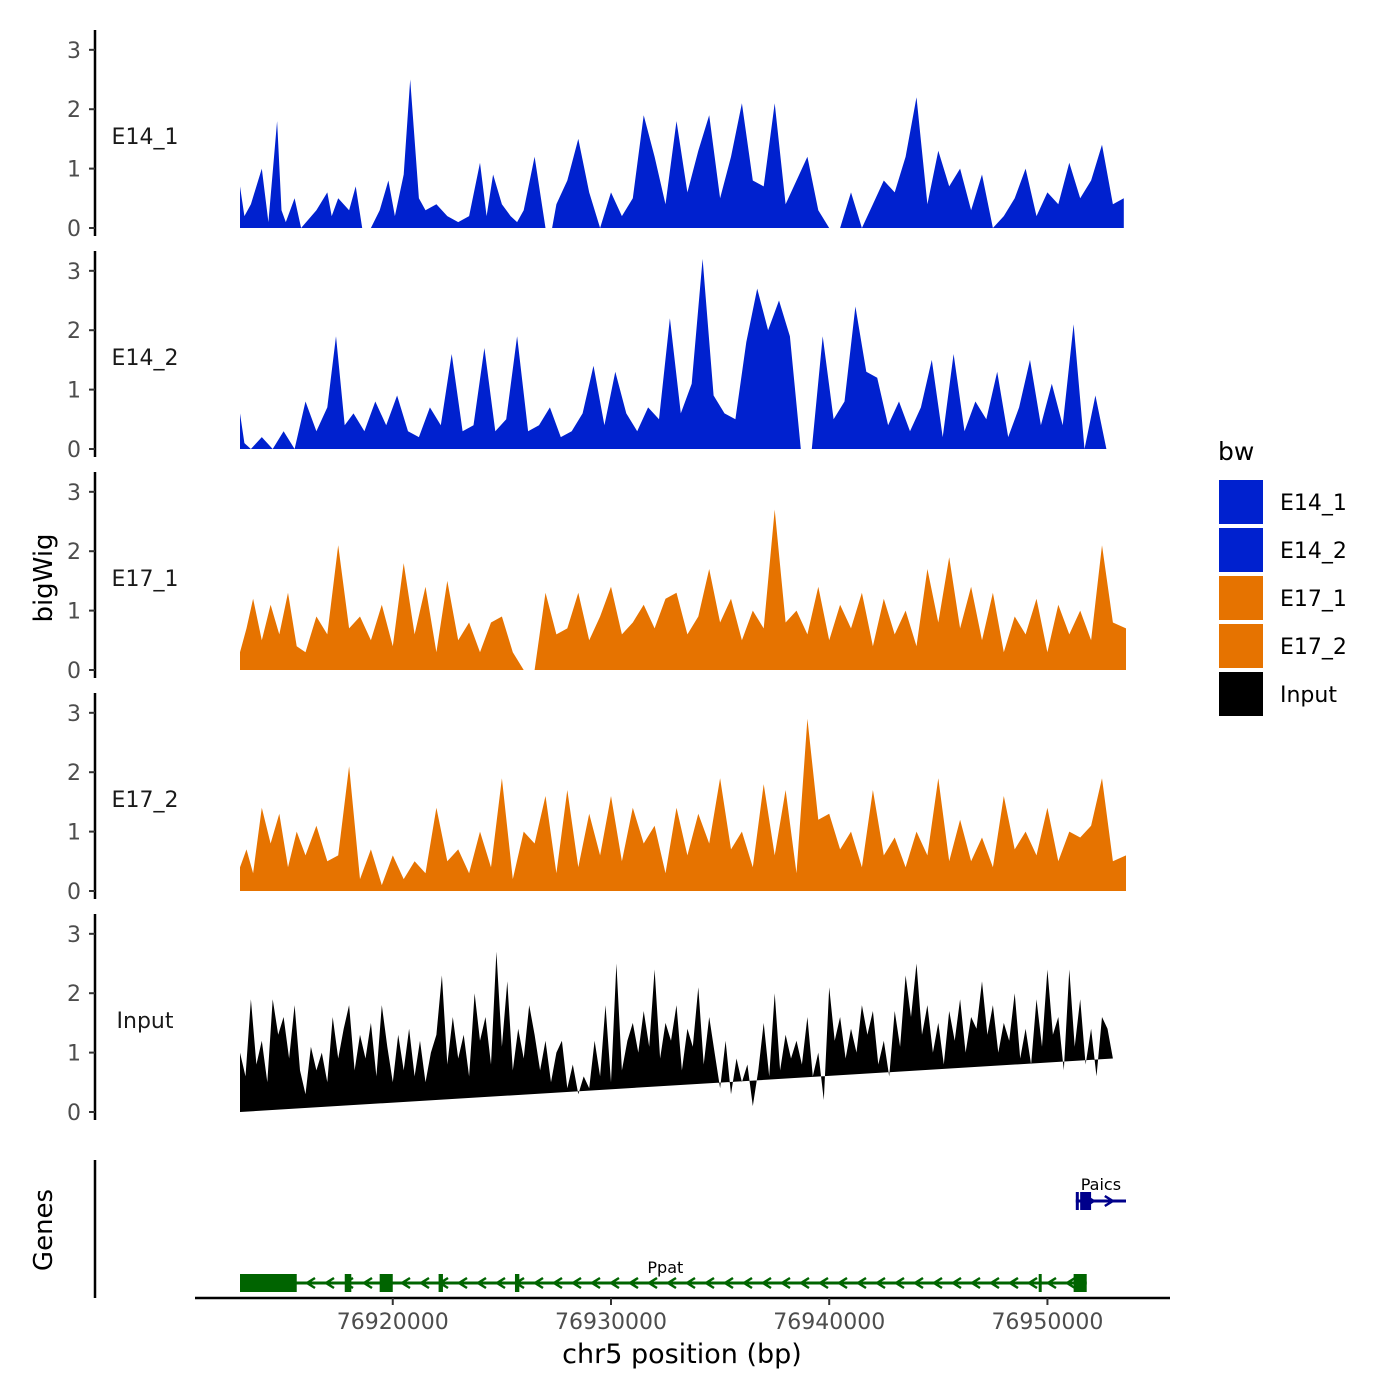  What do you see at coordinates (682, 1315) in the screenshot?
I see `x-axis: 76920000 76930000 76940000 76950000` at bounding box center [682, 1315].